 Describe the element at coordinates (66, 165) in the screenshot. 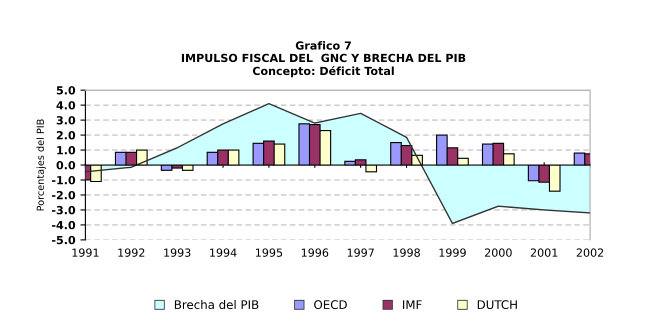

I see `y-tick-label: 0.0` at that location.